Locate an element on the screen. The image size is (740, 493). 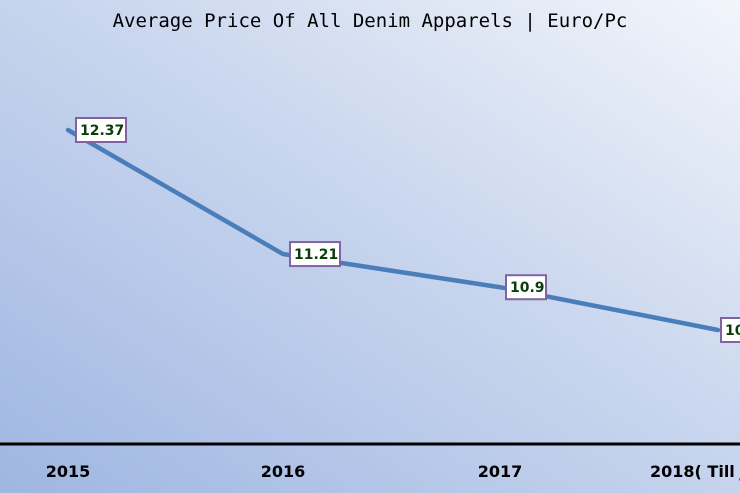
data-label: 12.37 is located at coordinates (101, 130).